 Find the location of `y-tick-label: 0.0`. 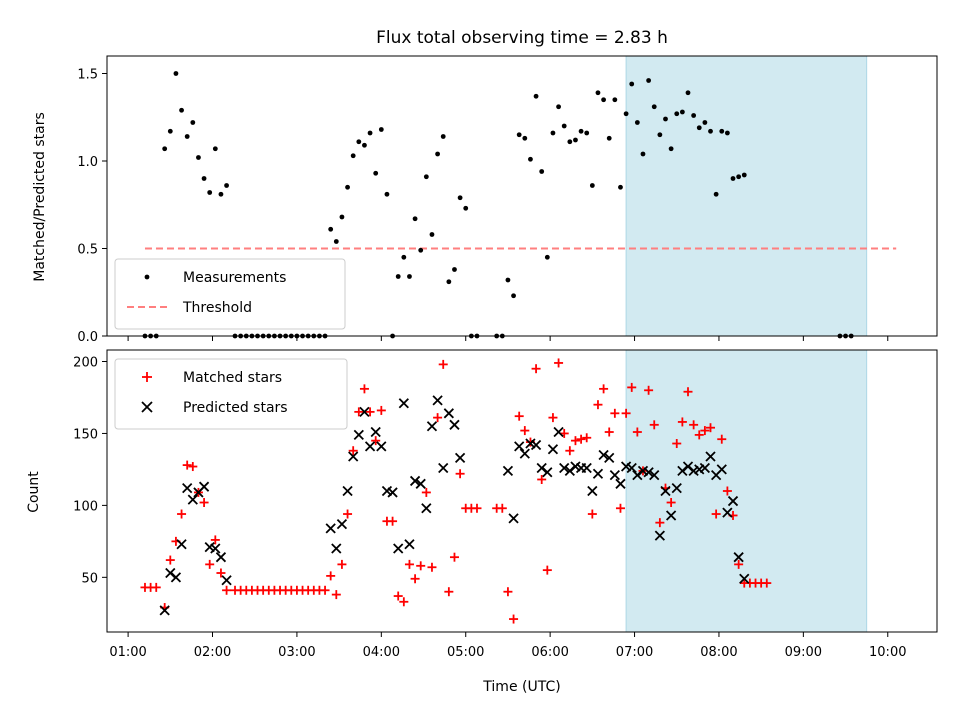

y-tick-label: 0.0 is located at coordinates (87, 337).